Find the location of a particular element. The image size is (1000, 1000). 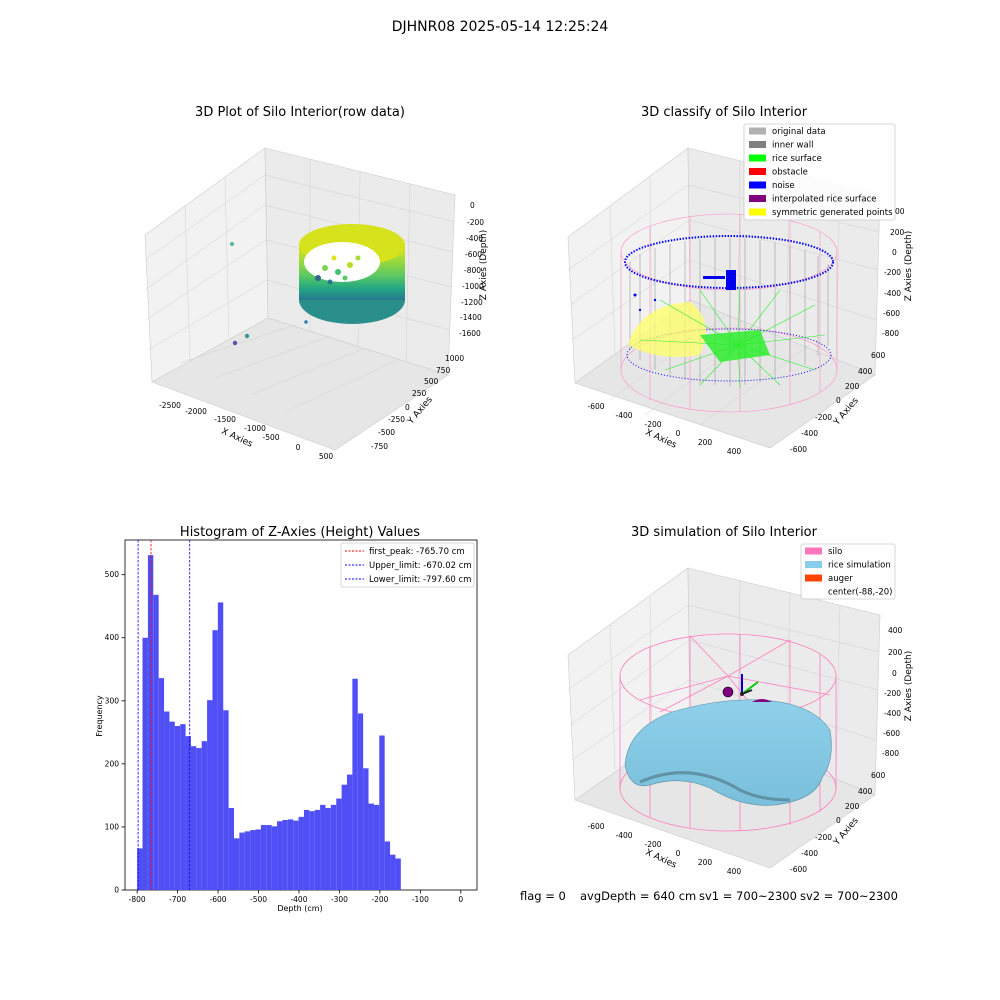

pane-floor is located at coordinates (300, 384).